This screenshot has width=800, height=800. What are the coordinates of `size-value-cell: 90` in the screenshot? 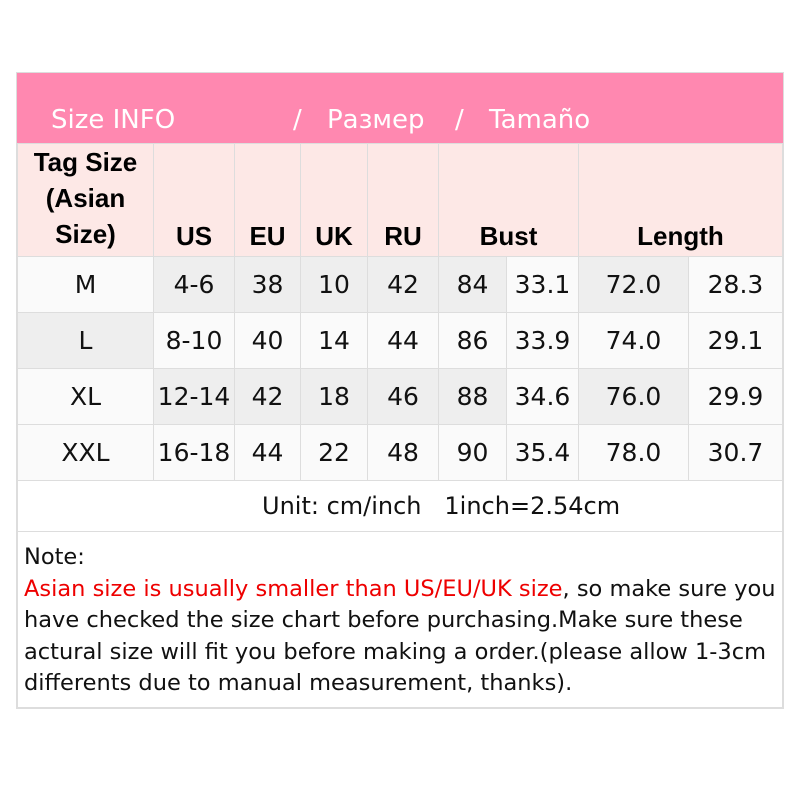 It's located at (472, 452).